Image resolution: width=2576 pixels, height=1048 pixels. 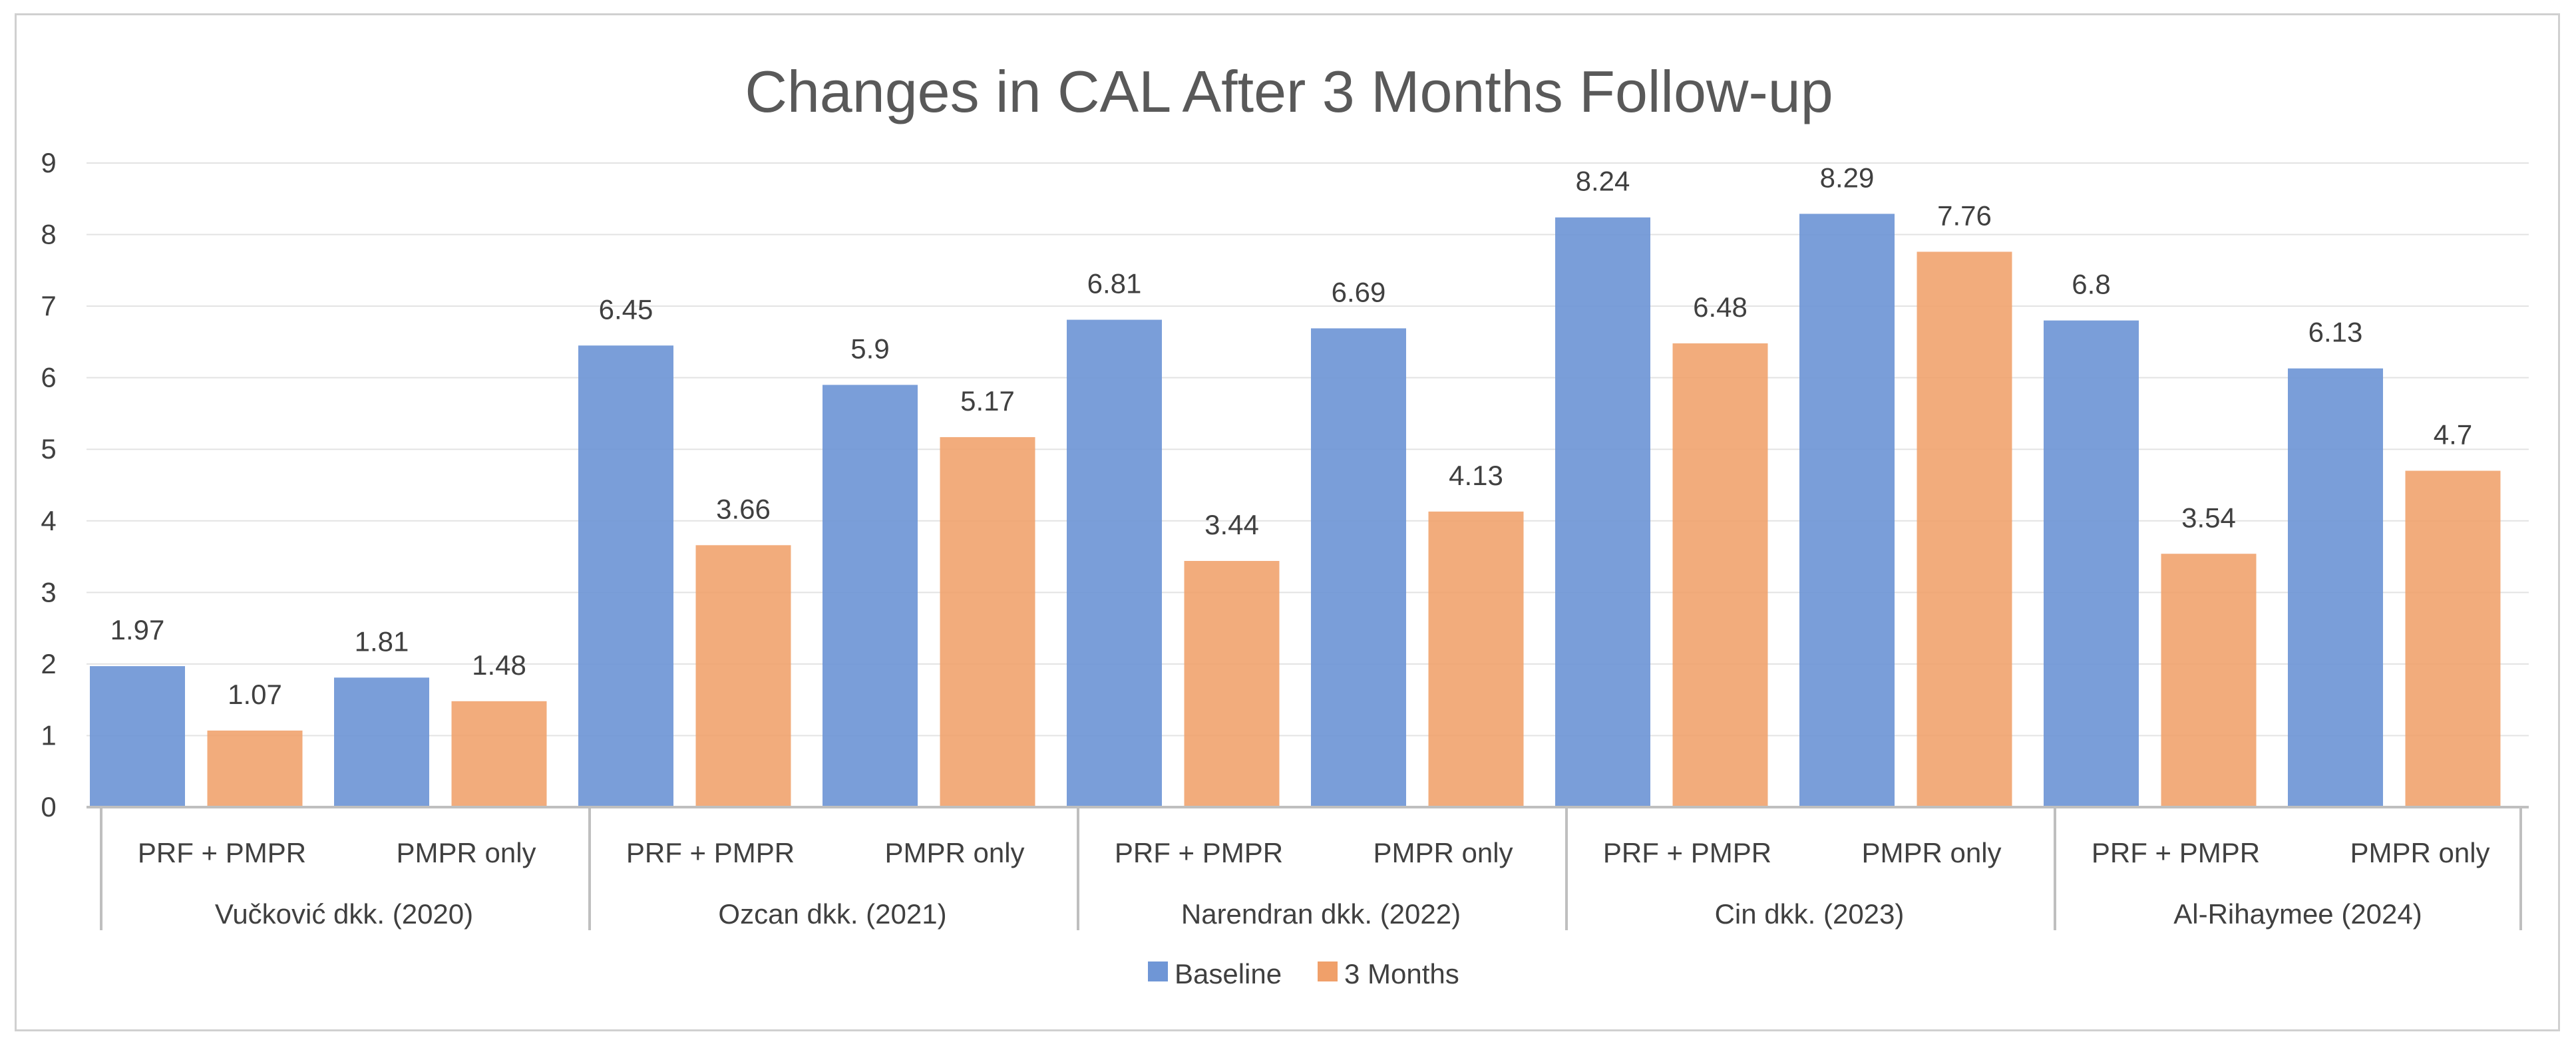 I want to click on data-label-baseline: 5.9, so click(x=869, y=348).